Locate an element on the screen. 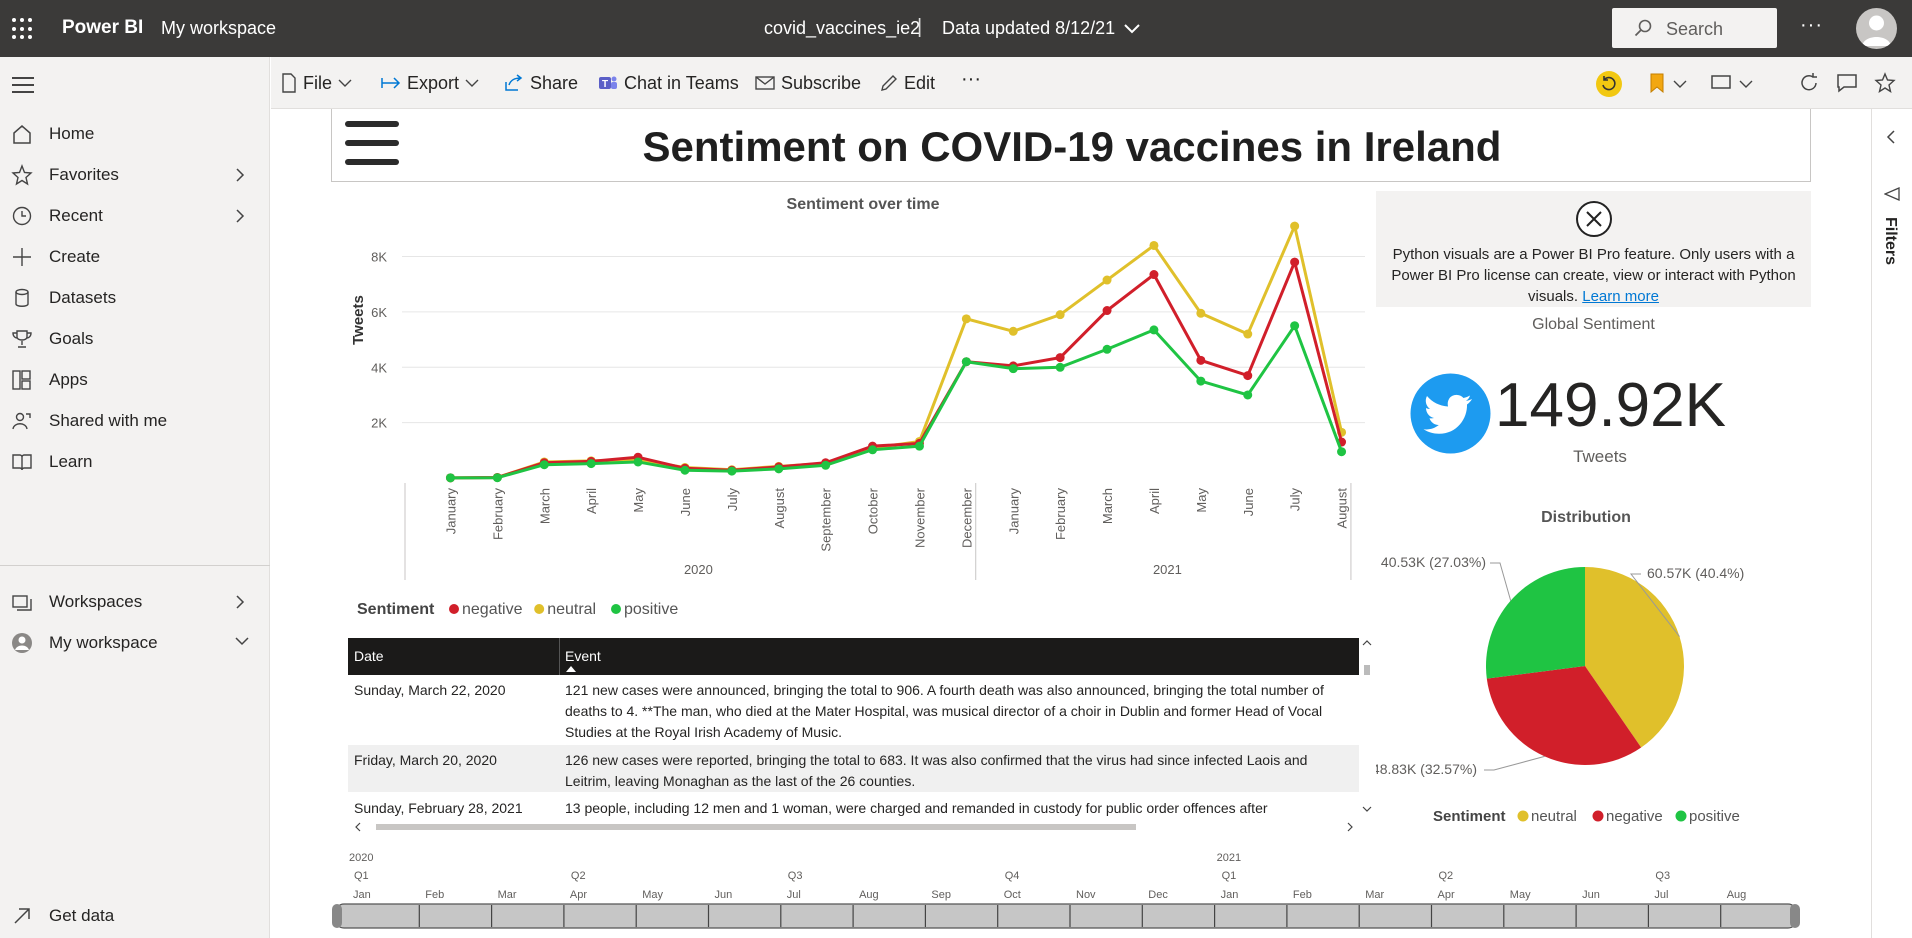 The height and width of the screenshot is (938, 1912). timeline-month-label: Nov is located at coordinates (1086, 895).